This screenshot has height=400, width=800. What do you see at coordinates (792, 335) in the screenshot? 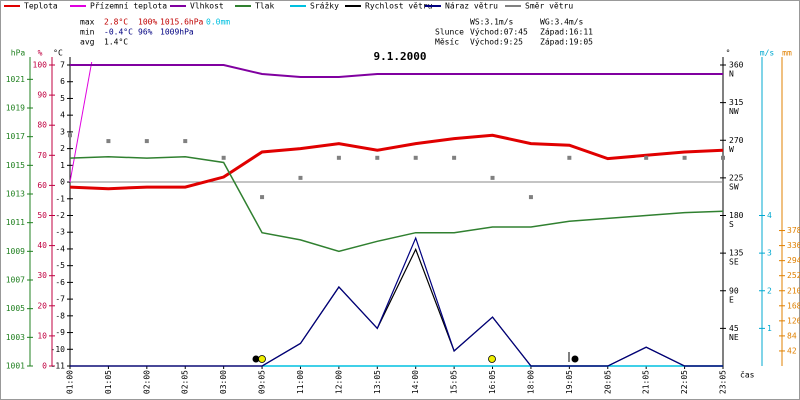
I see `y-tick-label: 84` at bounding box center [792, 335].